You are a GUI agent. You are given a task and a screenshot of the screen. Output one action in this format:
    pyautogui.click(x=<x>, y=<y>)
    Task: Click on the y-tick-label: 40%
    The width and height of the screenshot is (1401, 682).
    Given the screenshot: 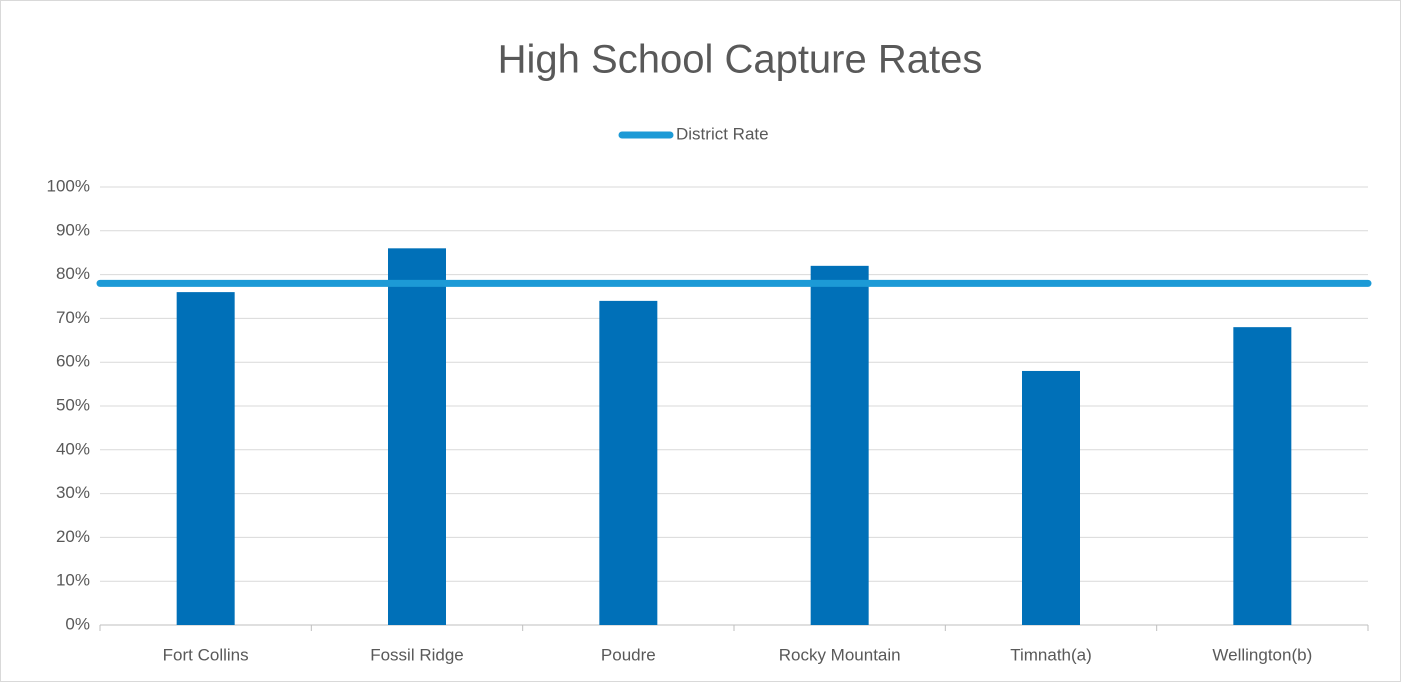 What is the action you would take?
    pyautogui.click(x=73, y=448)
    